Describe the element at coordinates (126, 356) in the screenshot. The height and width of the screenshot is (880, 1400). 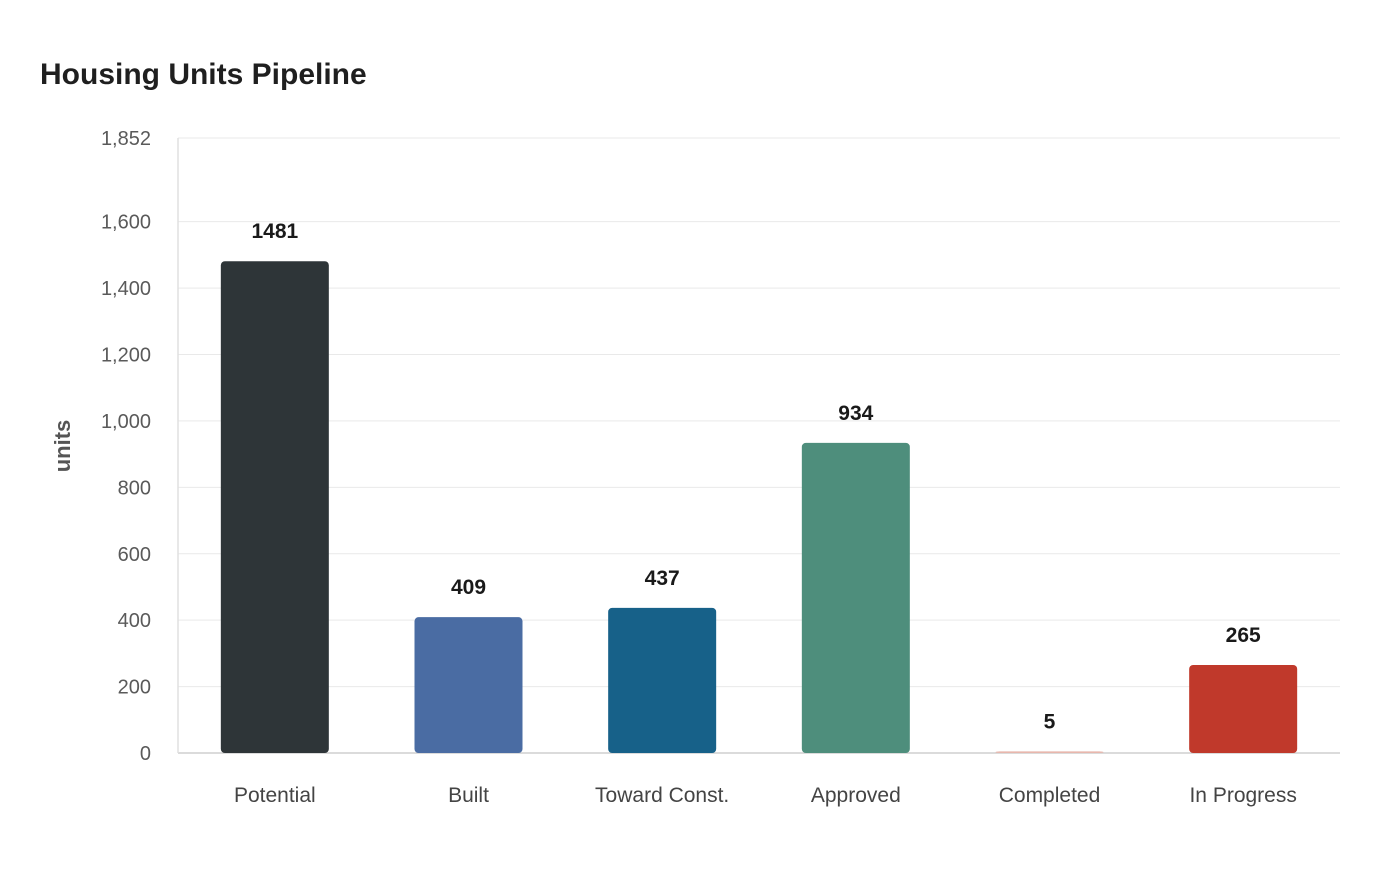
I see `y-tick-label: 1,200` at that location.